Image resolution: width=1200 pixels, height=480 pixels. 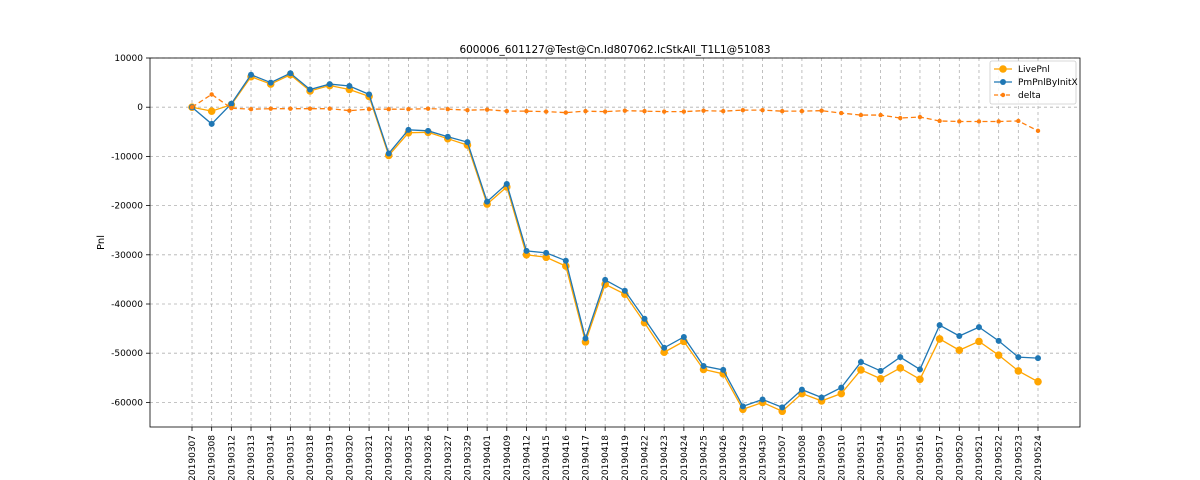 What do you see at coordinates (646, 457) in the screenshot?
I see `x-tick-label: 20190422` at bounding box center [646, 457].